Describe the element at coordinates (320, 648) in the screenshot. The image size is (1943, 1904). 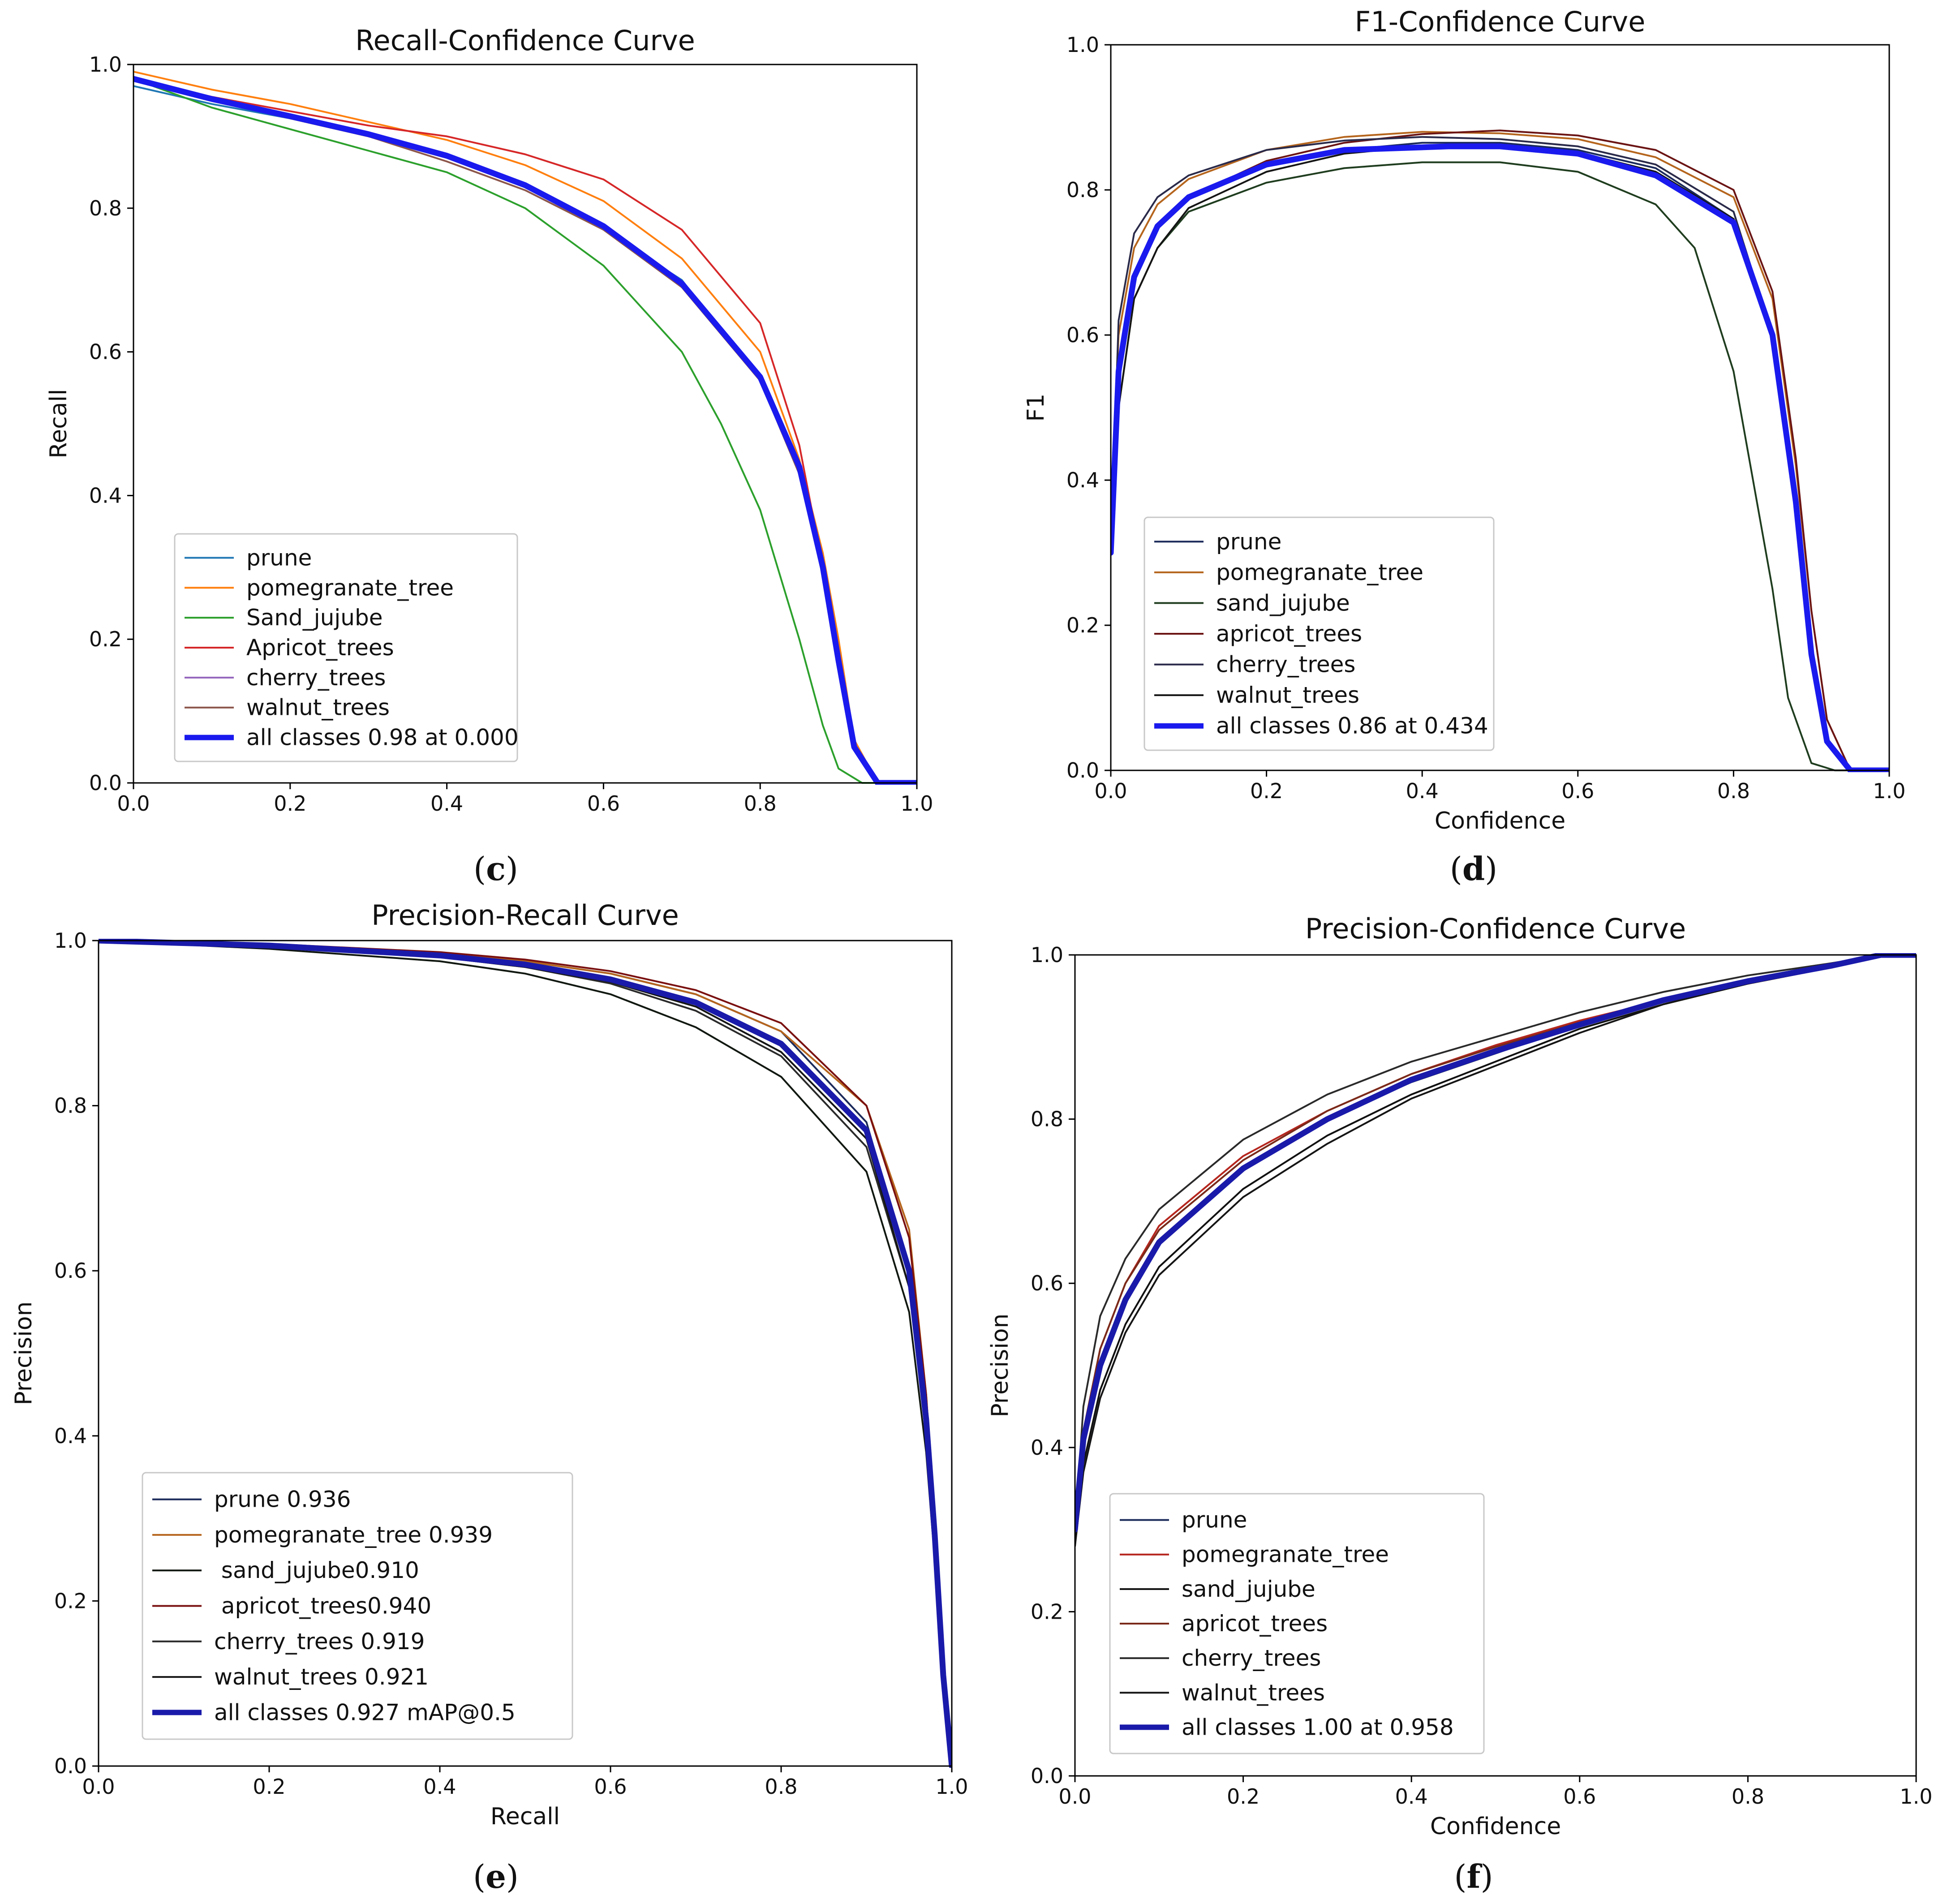
I see `legend-label: Apricot_trees` at that location.